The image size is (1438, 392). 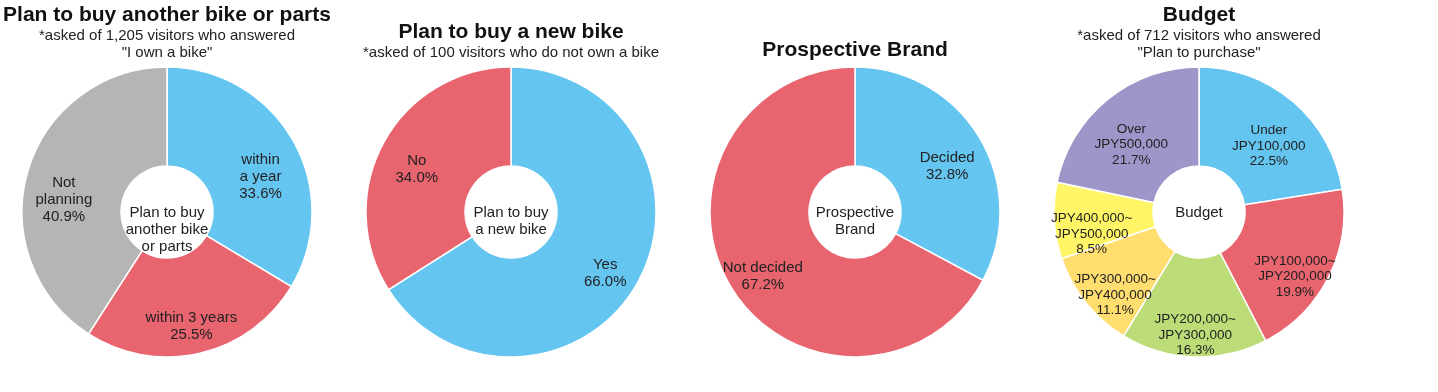 What do you see at coordinates (1131, 159) in the screenshot?
I see `data-label: 21.7%` at bounding box center [1131, 159].